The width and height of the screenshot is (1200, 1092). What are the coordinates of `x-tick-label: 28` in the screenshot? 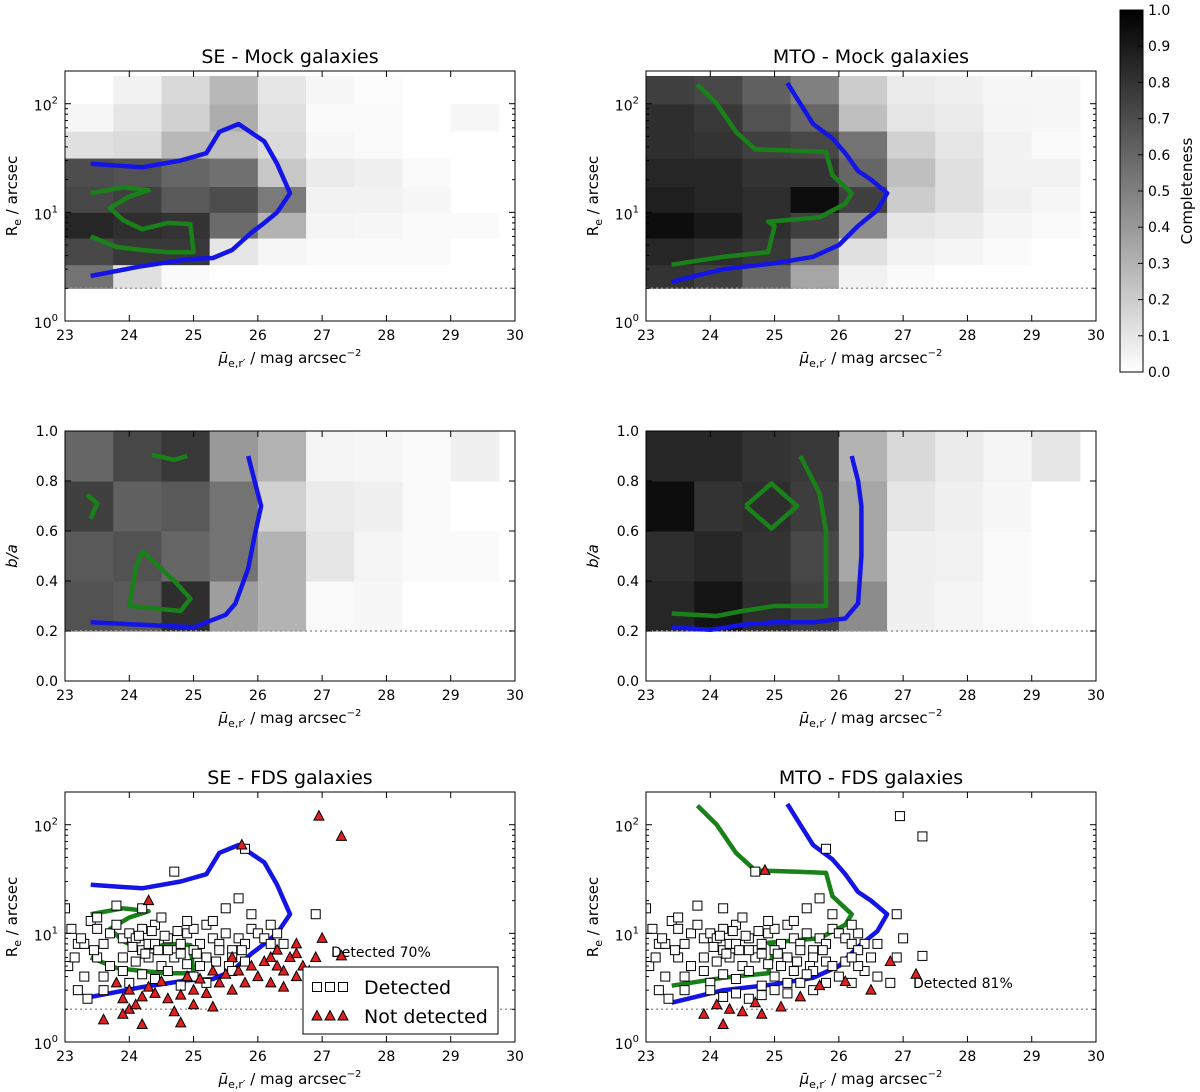 It's located at (387, 1057).